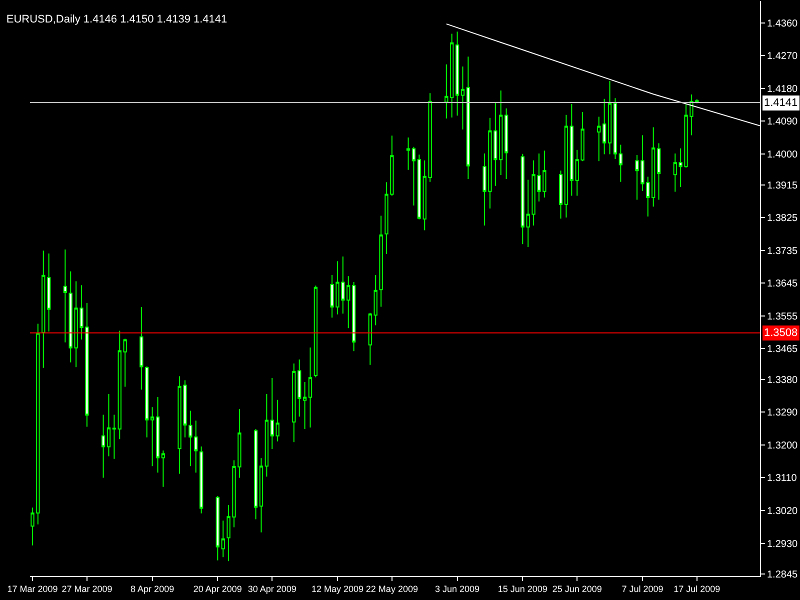 The width and height of the screenshot is (800, 600). What do you see at coordinates (392, 589) in the screenshot?
I see `x-tick-label: 22 May 2009` at bounding box center [392, 589].